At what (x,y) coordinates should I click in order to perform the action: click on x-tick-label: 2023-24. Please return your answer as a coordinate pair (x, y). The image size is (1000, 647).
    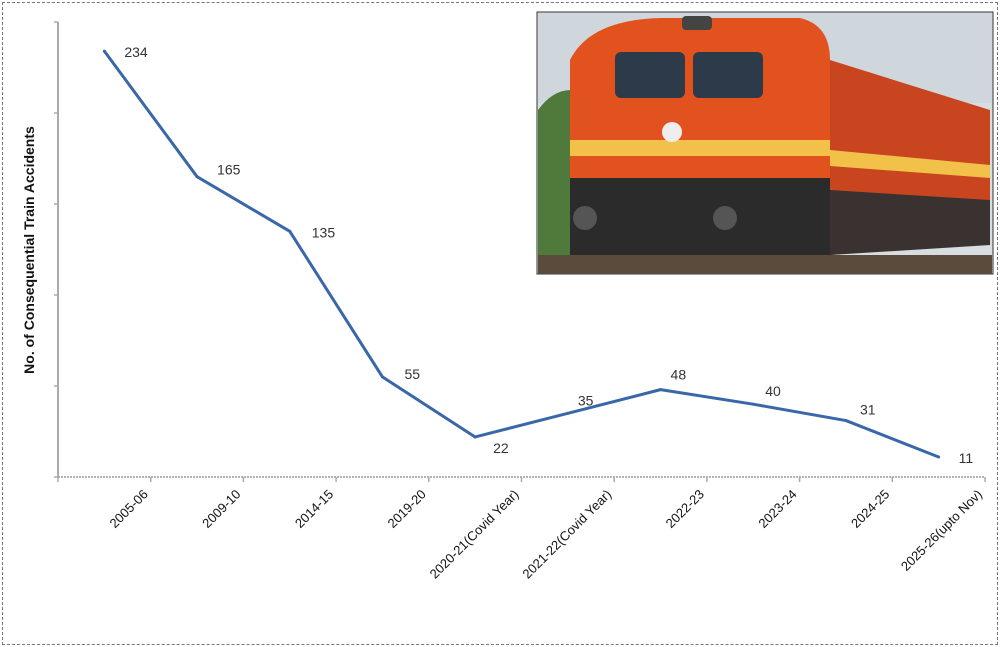
    Looking at the image, I should click on (777, 509).